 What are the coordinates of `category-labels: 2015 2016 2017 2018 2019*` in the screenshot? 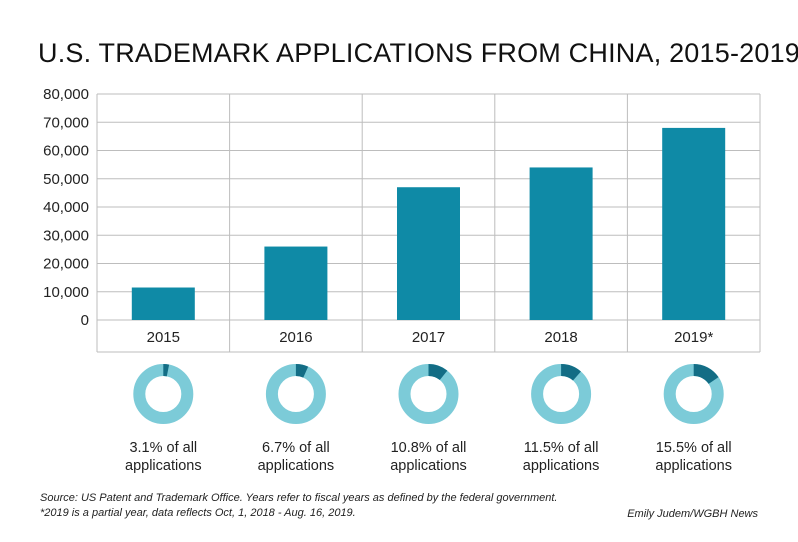 It's located at (430, 337).